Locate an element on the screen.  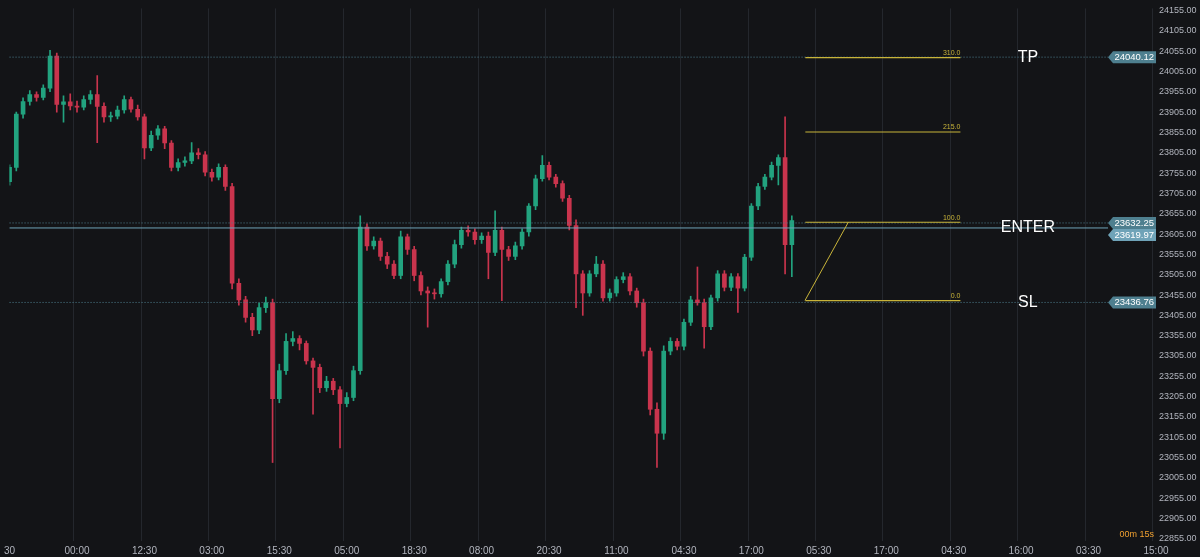
y-tick-label: 23805.00 is located at coordinates (1178, 152).